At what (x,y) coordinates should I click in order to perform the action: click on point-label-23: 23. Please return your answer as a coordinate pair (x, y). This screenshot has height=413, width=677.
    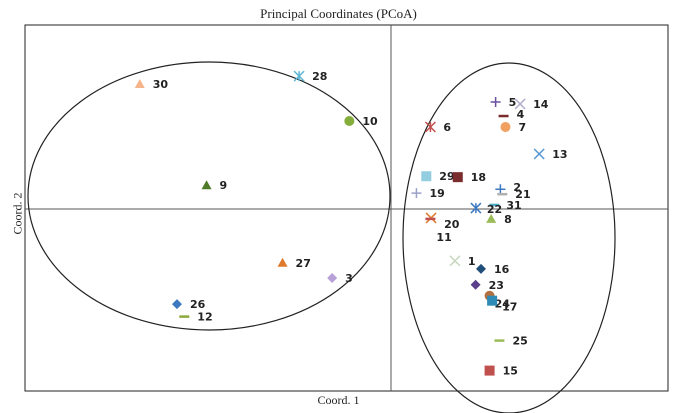
    Looking at the image, I should click on (496, 285).